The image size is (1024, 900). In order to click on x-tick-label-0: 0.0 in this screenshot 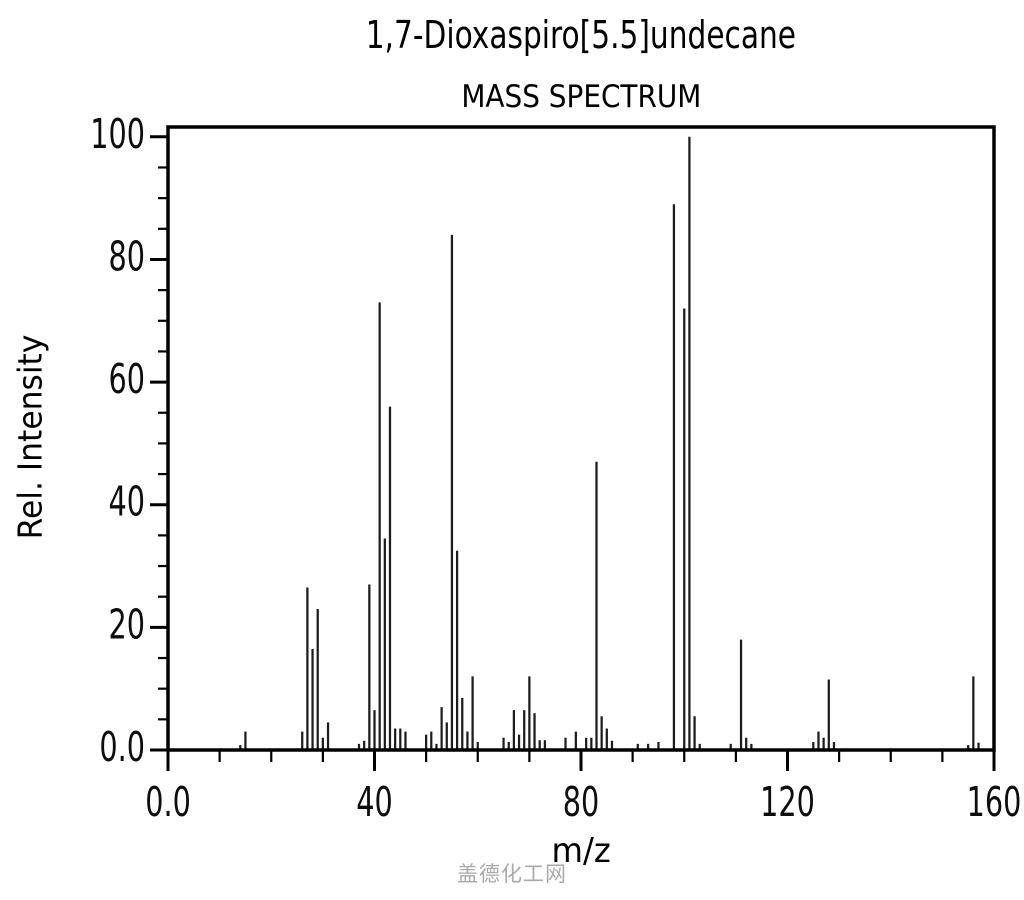, I will do `click(168, 803)`.